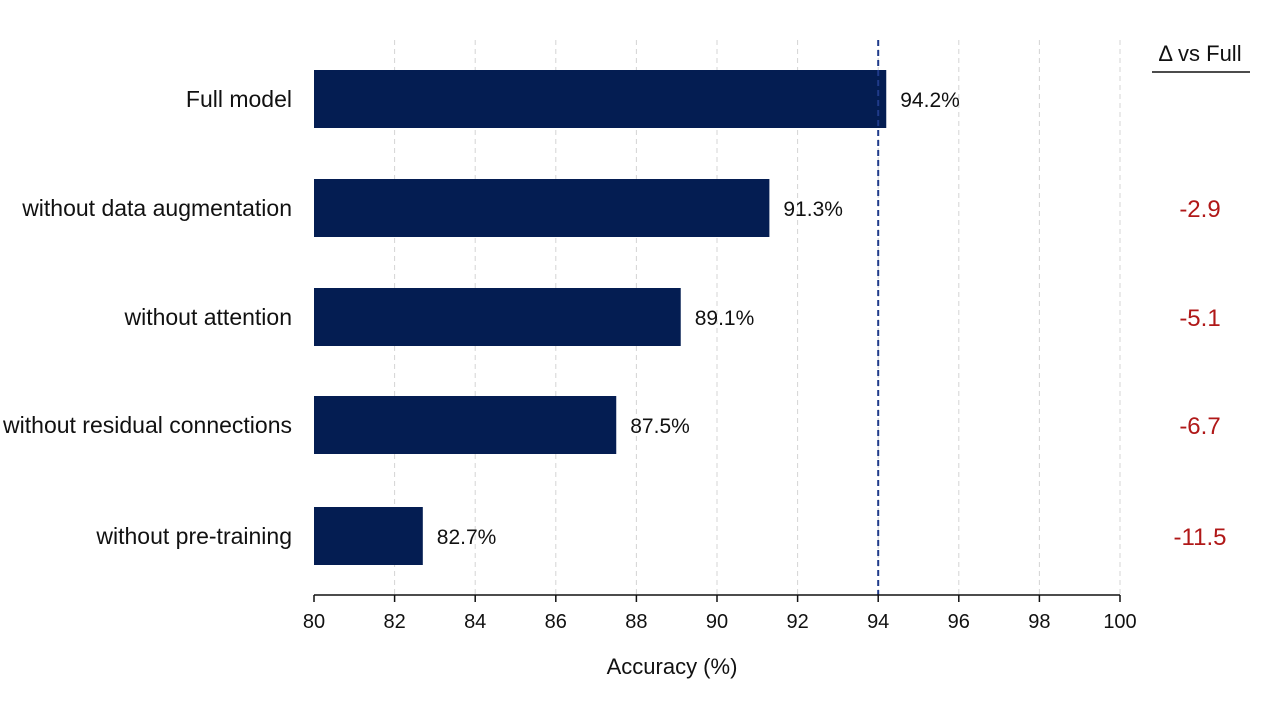 The height and width of the screenshot is (720, 1280). I want to click on category-label: without pre-training, so click(193, 536).